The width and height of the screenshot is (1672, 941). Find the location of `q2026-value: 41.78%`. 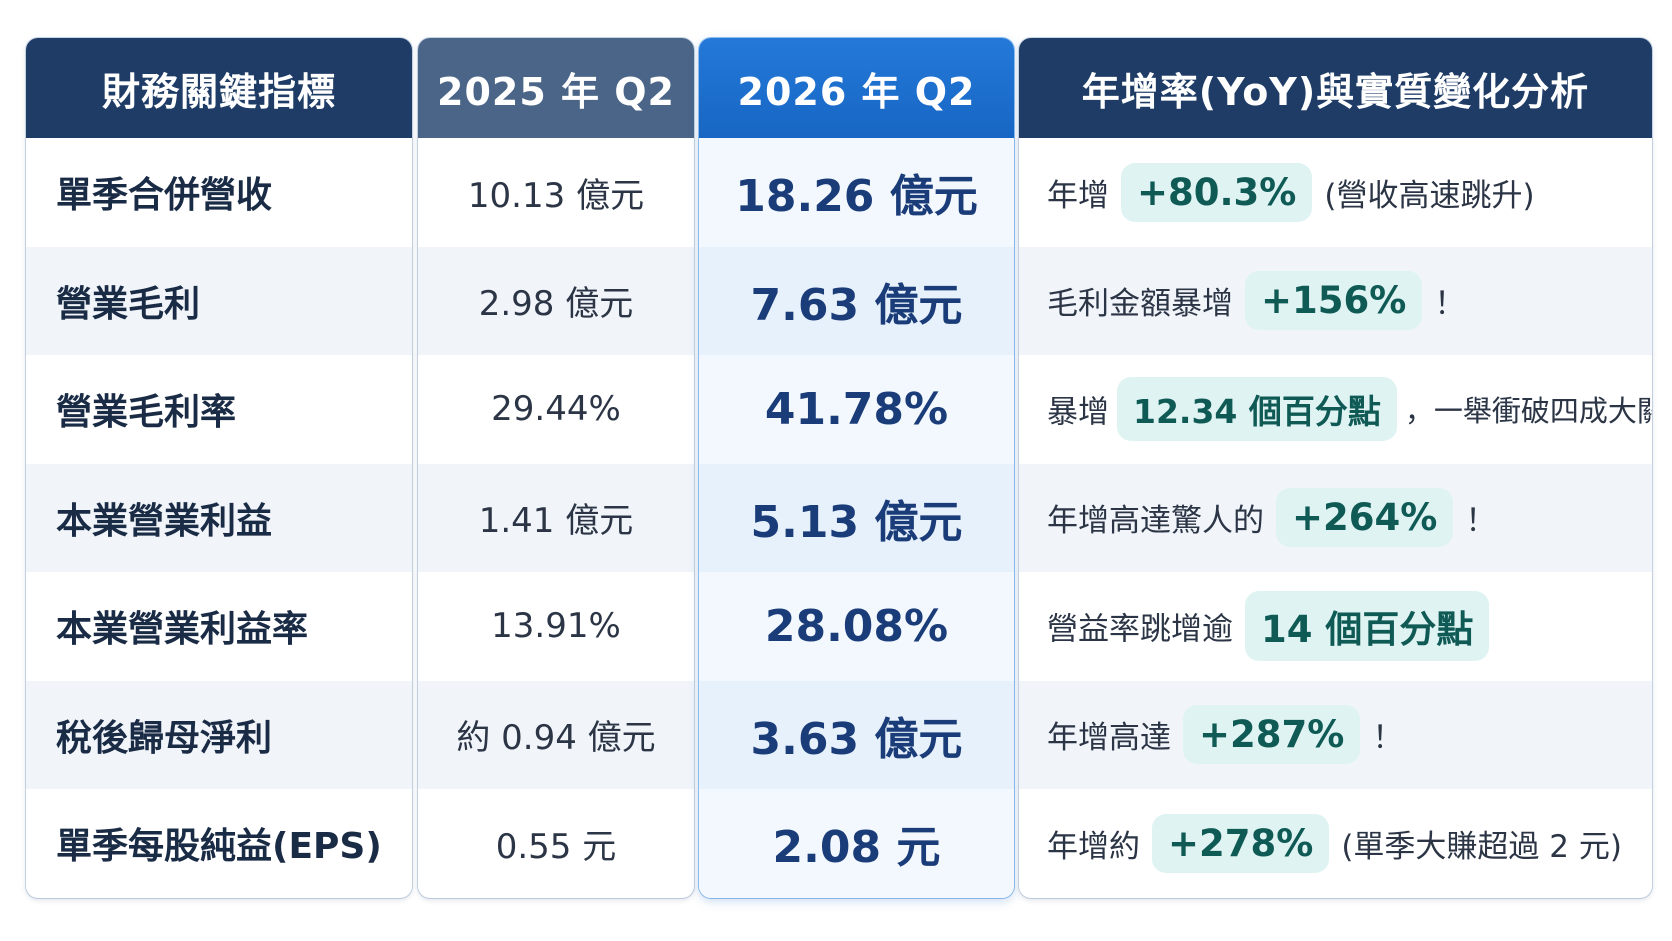

q2026-value: 41.78% is located at coordinates (856, 409).